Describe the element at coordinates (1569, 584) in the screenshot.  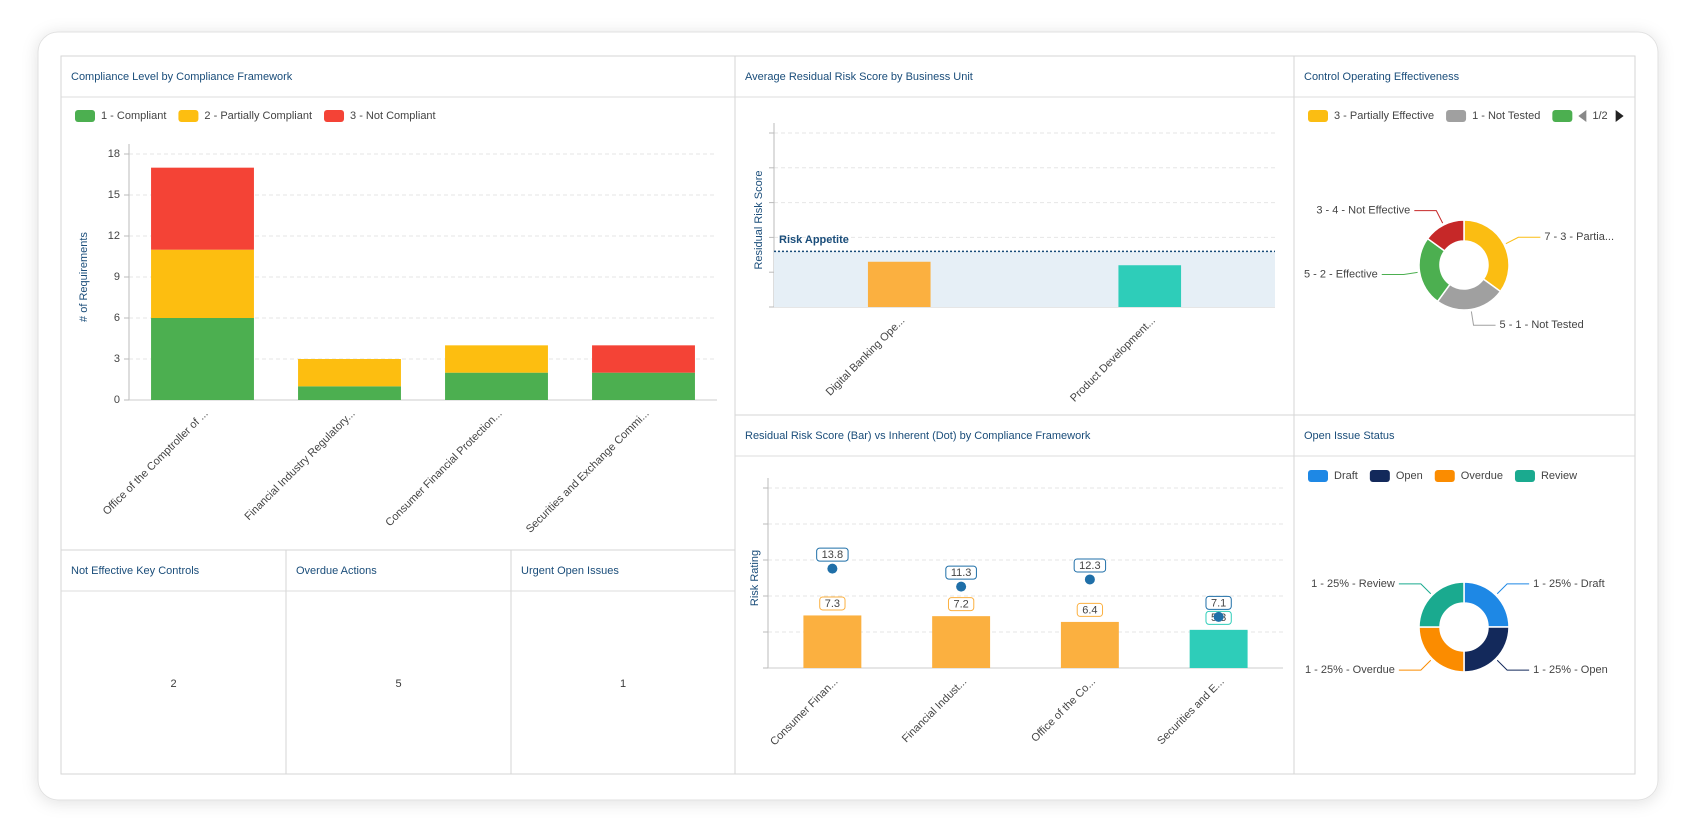
I see `slice-label: 1 - 25% - Draft` at that location.